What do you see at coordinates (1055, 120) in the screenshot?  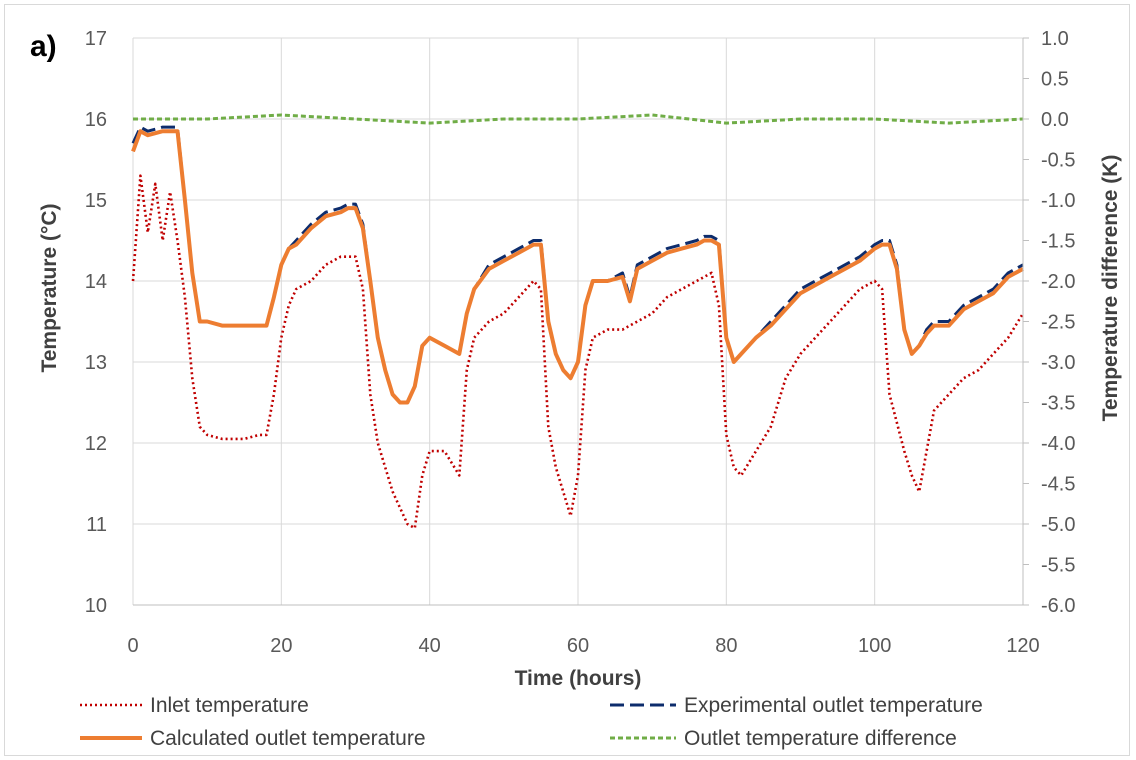 I see `y2-tick-label: 0.0` at bounding box center [1055, 120].